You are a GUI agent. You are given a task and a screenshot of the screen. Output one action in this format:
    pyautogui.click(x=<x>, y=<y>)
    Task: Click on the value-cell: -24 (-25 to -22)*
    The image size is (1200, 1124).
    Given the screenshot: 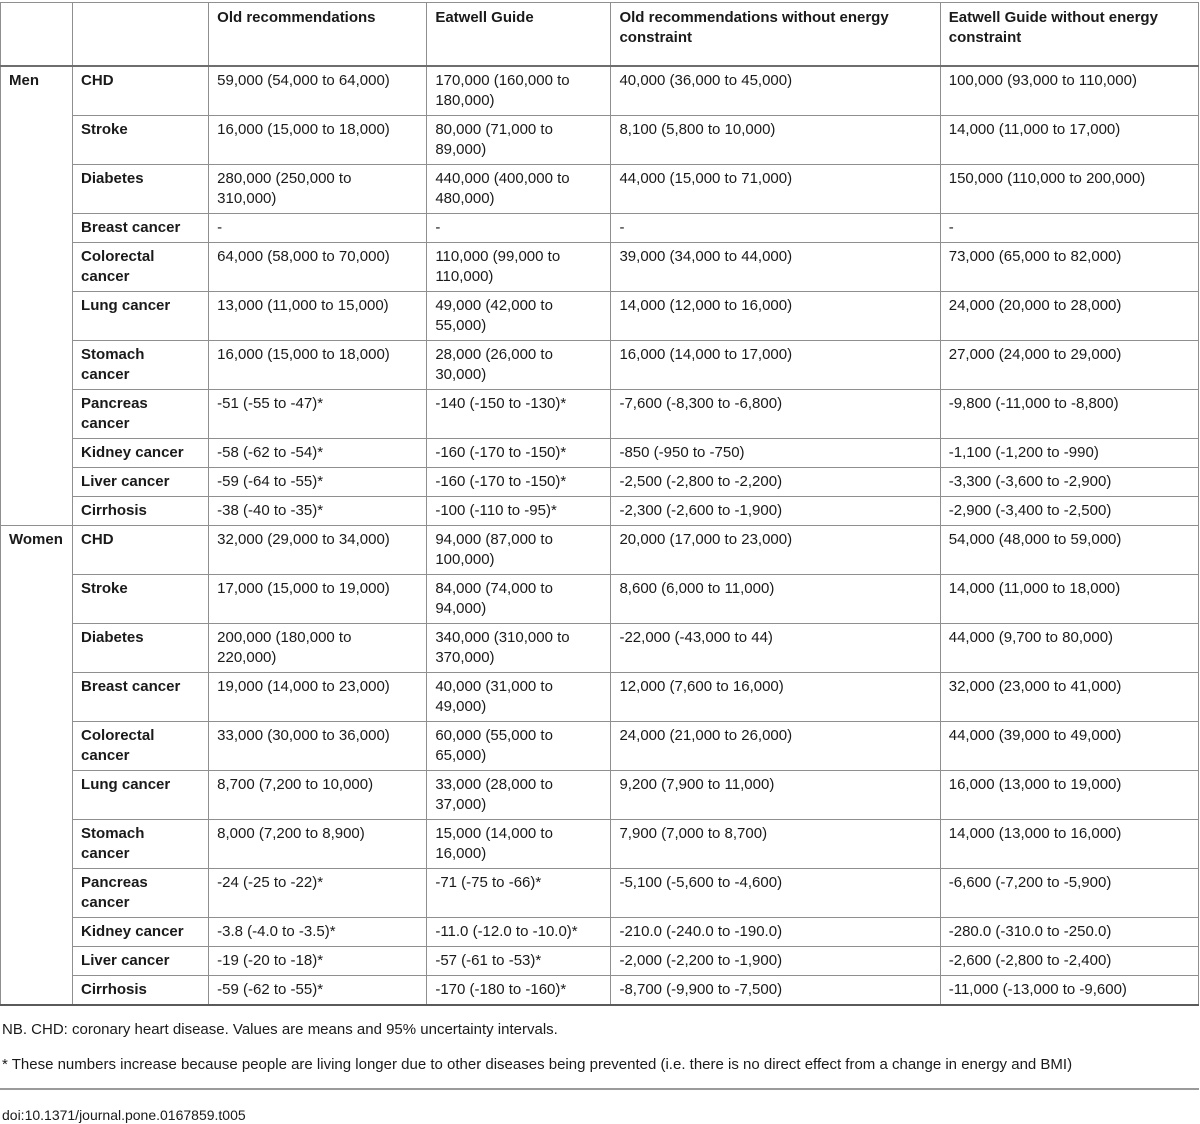 What is the action you would take?
    pyautogui.click(x=318, y=893)
    